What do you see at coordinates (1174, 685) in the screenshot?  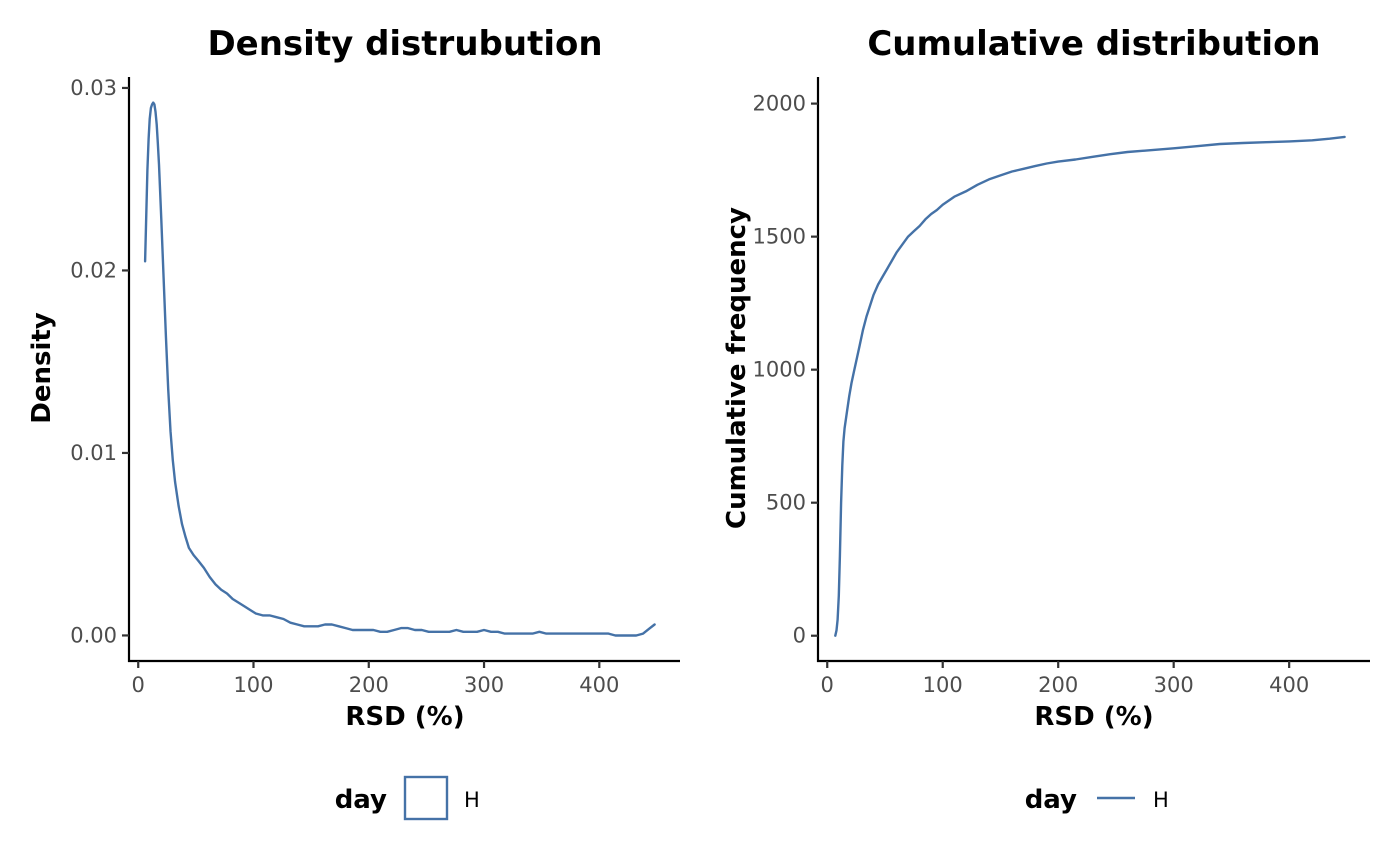 I see `cumulative-x-tick-label: 300` at bounding box center [1174, 685].